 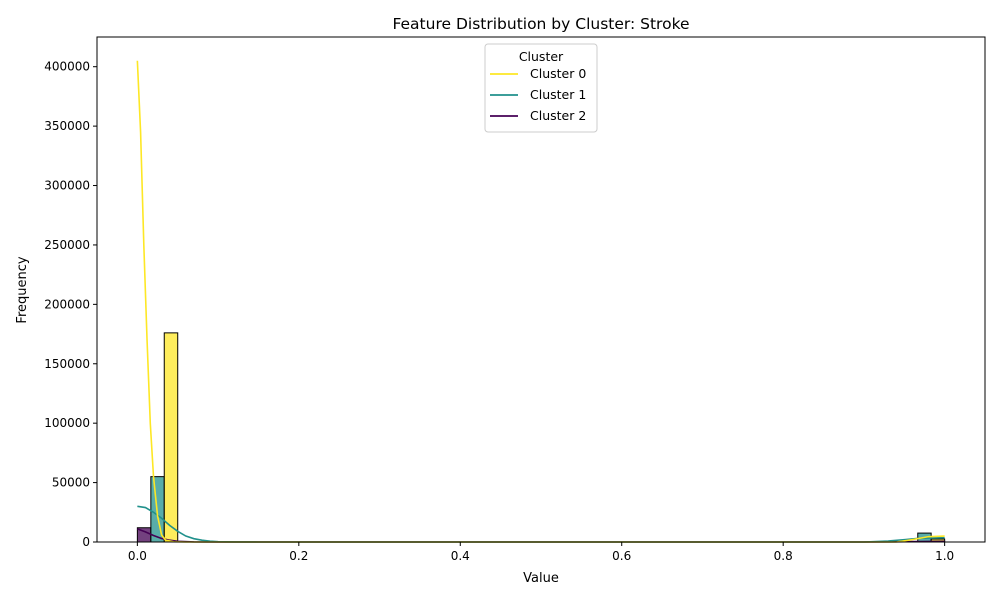 I want to click on x-axis-label: Value, so click(x=541, y=578).